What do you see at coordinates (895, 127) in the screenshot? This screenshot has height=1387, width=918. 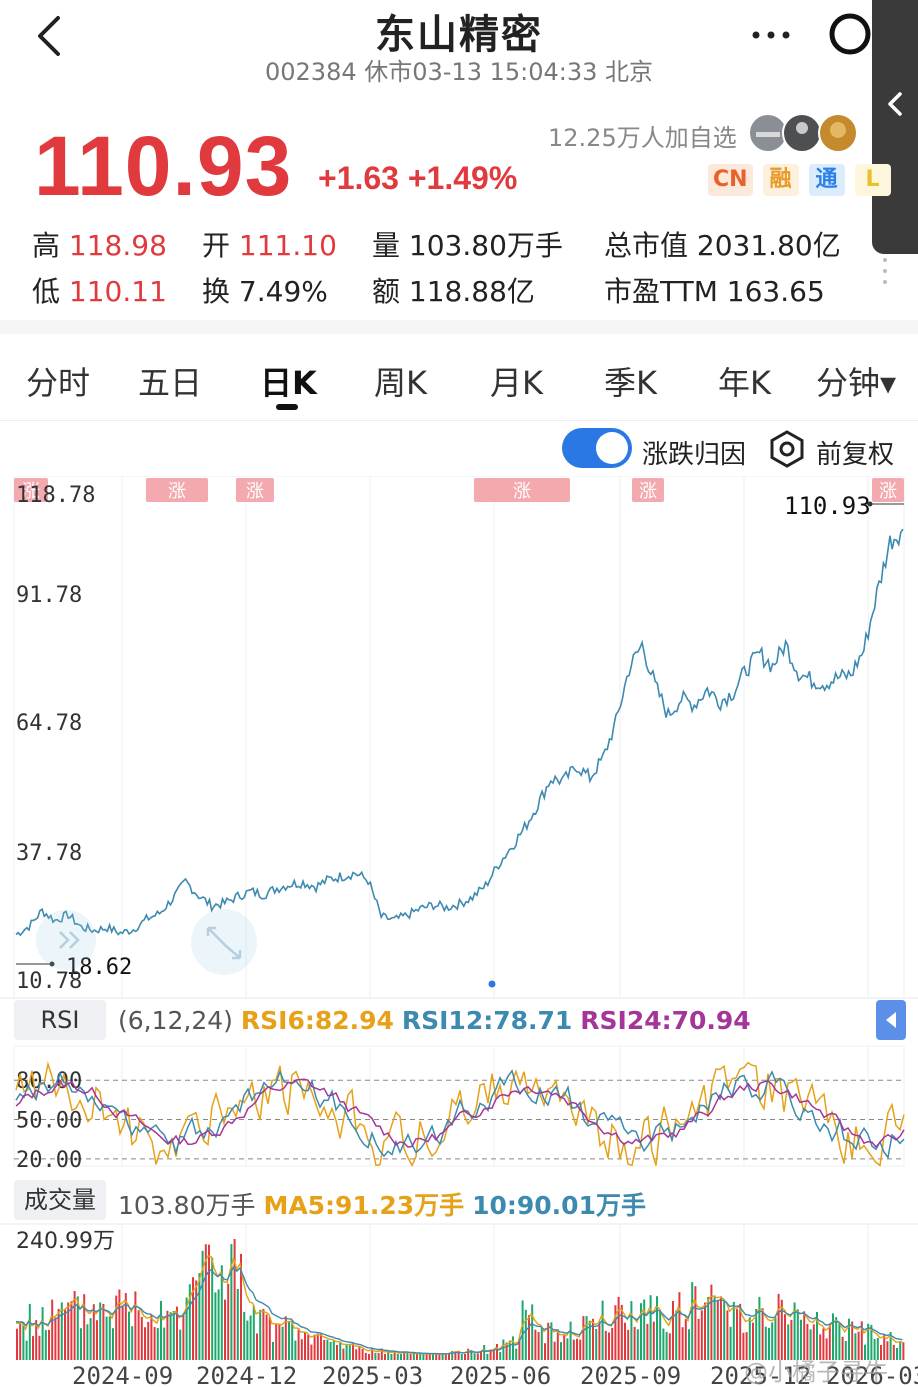 I see `side-panel-tab` at bounding box center [895, 127].